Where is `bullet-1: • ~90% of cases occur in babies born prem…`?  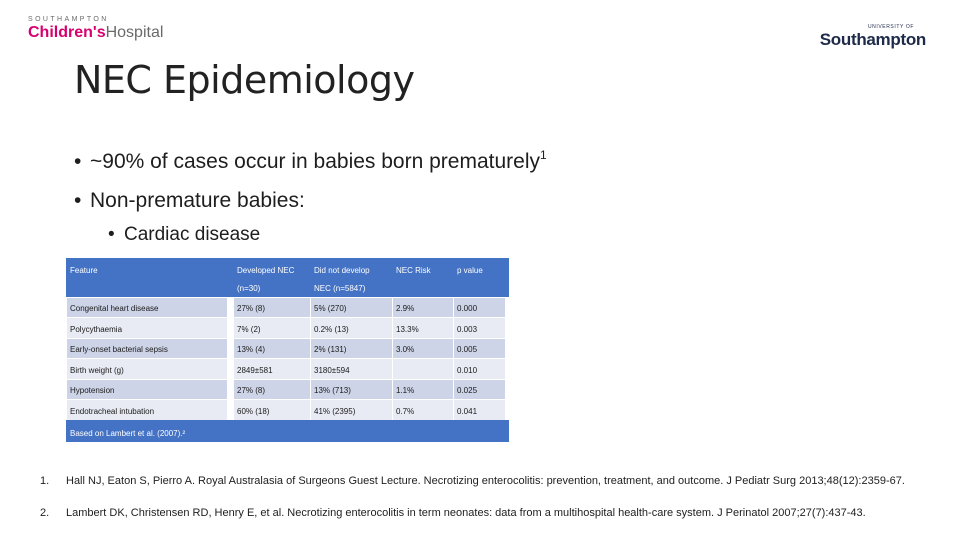
bullet-1: • ~90% of cases occur in babies born prem… is located at coordinates (310, 161).